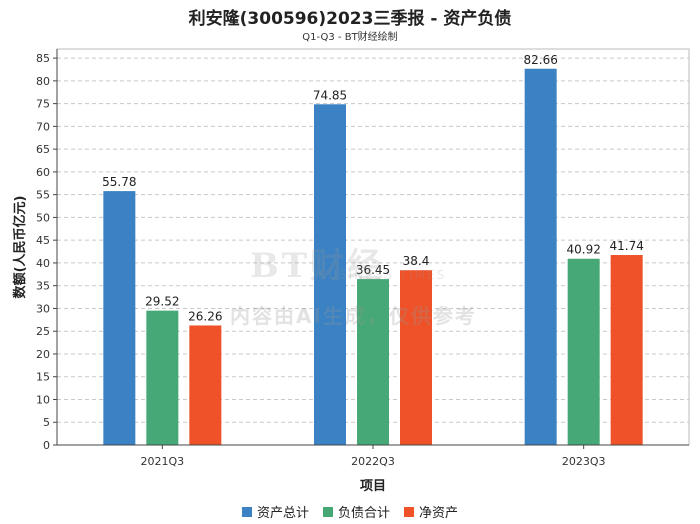  What do you see at coordinates (43, 377) in the screenshot?
I see `y-tick-label: 15` at bounding box center [43, 377].